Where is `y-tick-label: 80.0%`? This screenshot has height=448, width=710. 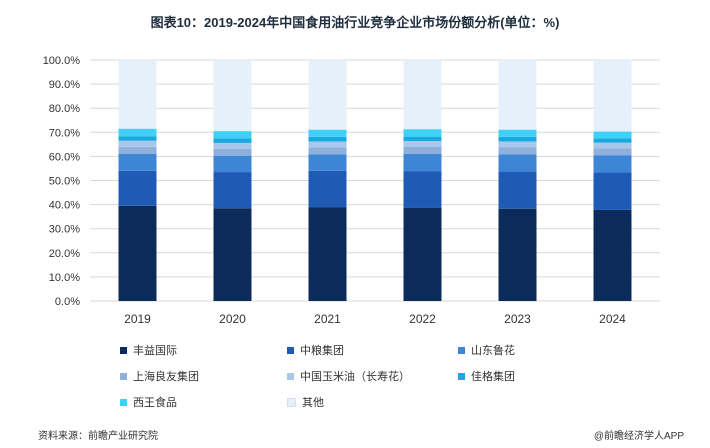 y-tick-label: 80.0% is located at coordinates (64, 109).